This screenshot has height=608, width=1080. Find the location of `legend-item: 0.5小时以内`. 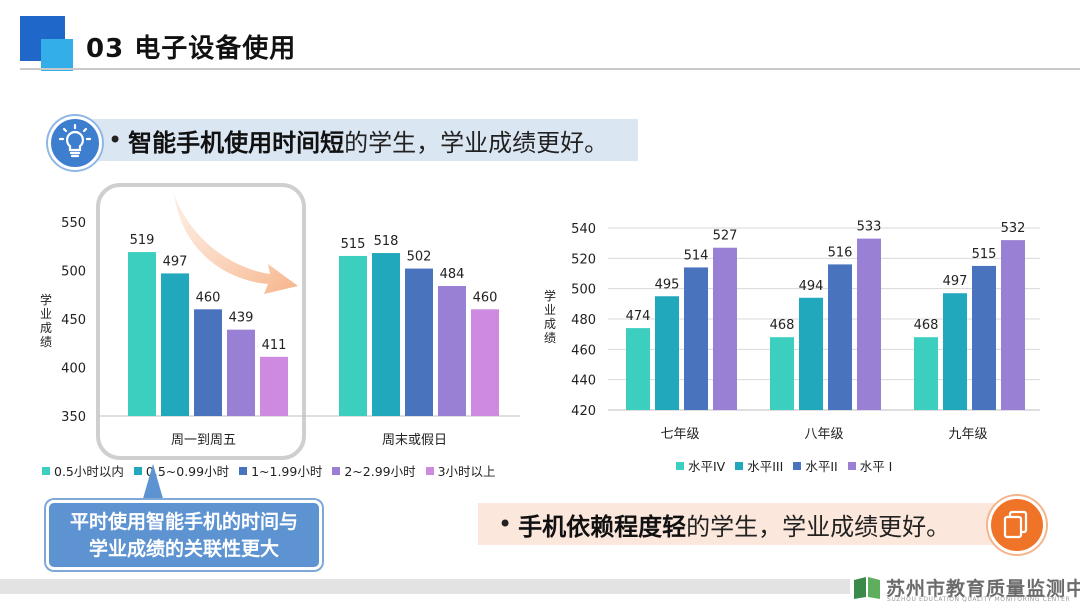

legend-item: 0.5小时以内 is located at coordinates (83, 470).